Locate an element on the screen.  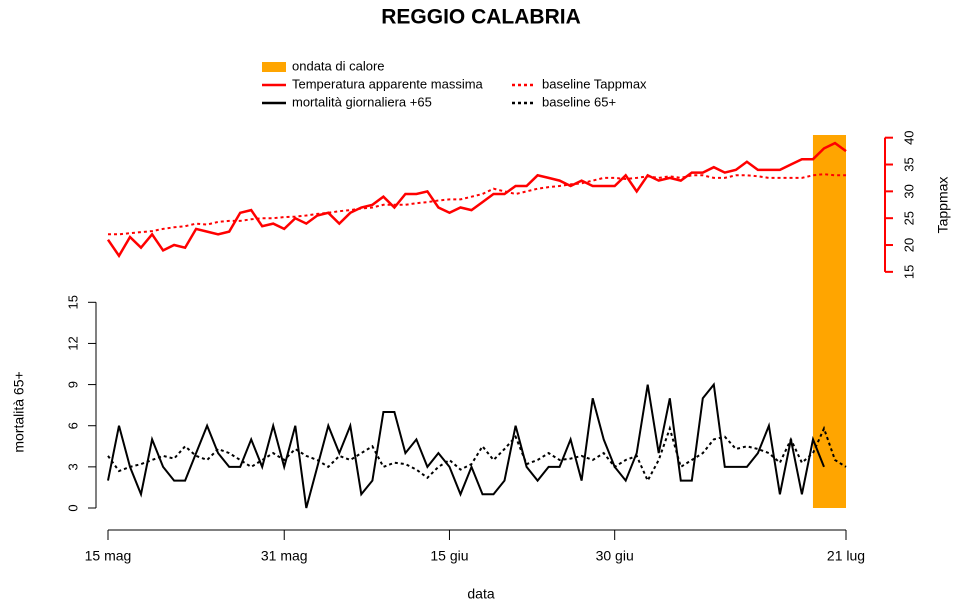
chart-title: REGGIO CALABRIA is located at coordinates (481, 17).